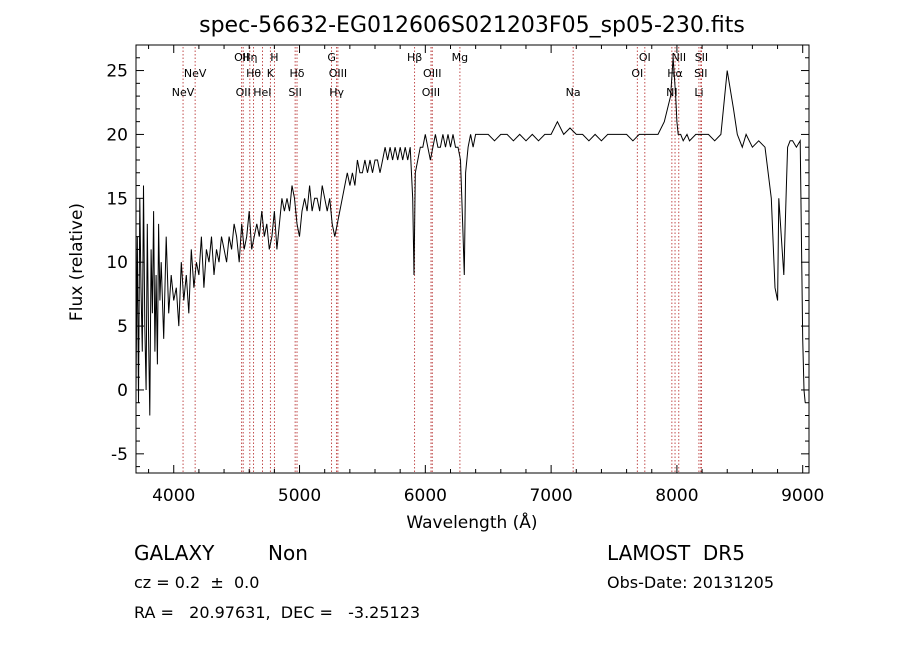 Image resolution: width=900 pixels, height=649 pixels. What do you see at coordinates (691, 582) in the screenshot?
I see `obs-date: Obs-Date: 20131205` at bounding box center [691, 582].